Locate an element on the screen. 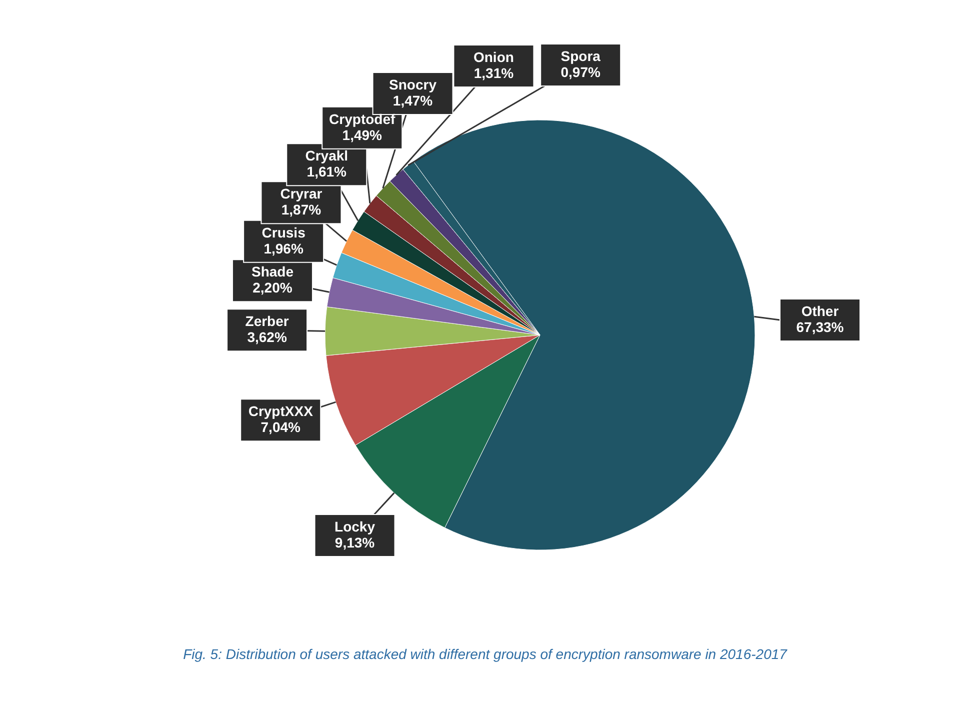 This screenshot has width=970, height=725. slice-label: Cryrar is located at coordinates (301, 194).